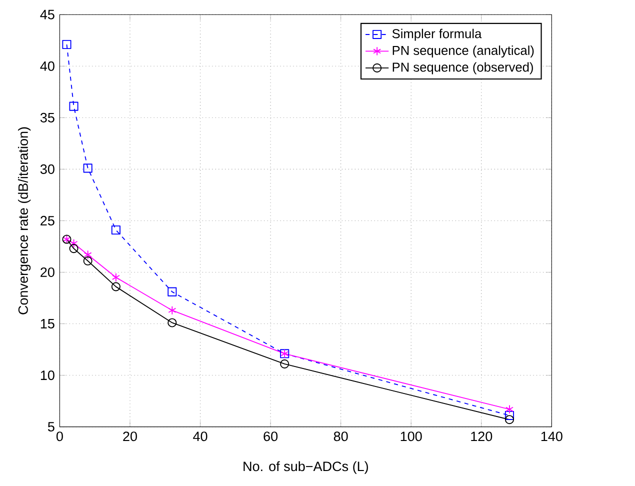 The width and height of the screenshot is (635, 486). I want to click on x-tick-label: 80, so click(341, 436).